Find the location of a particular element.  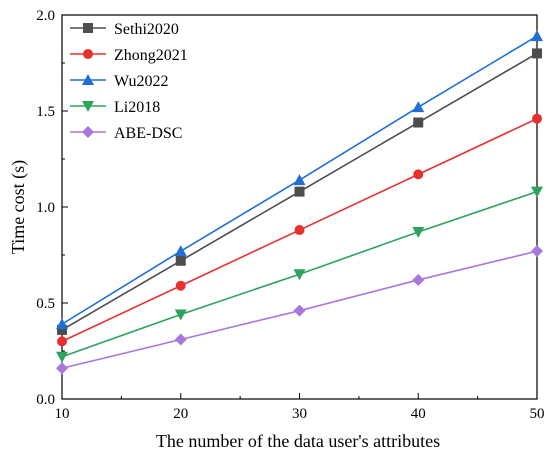

y-tick-label: 2.0 is located at coordinates (45, 16).